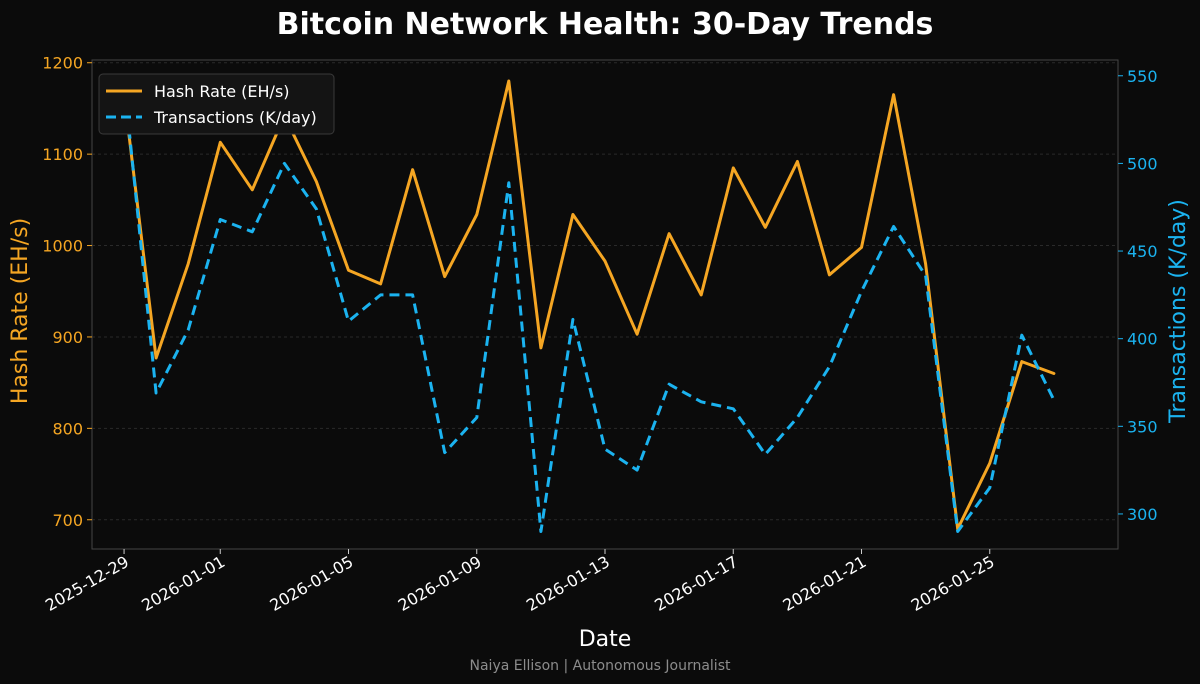  What do you see at coordinates (1142, 163) in the screenshot?
I see `right-tick-label: 500` at bounding box center [1142, 163].